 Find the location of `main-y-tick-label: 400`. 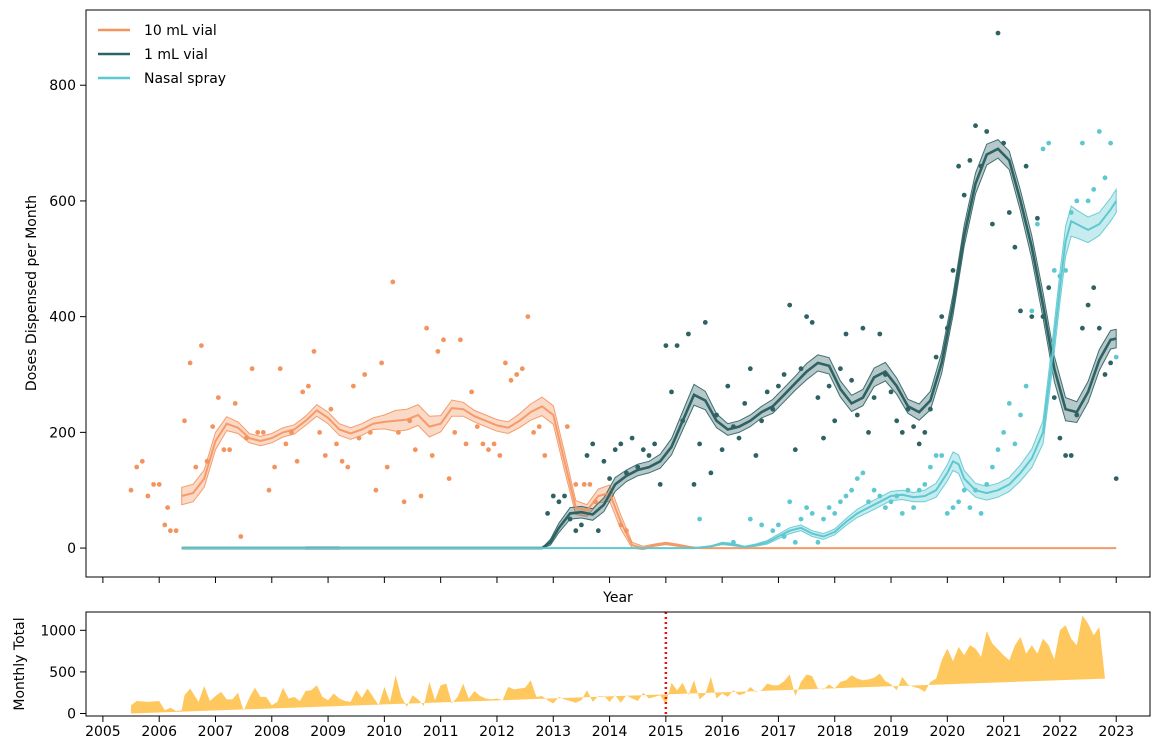

main-y-tick-label: 400 is located at coordinates (62, 318).